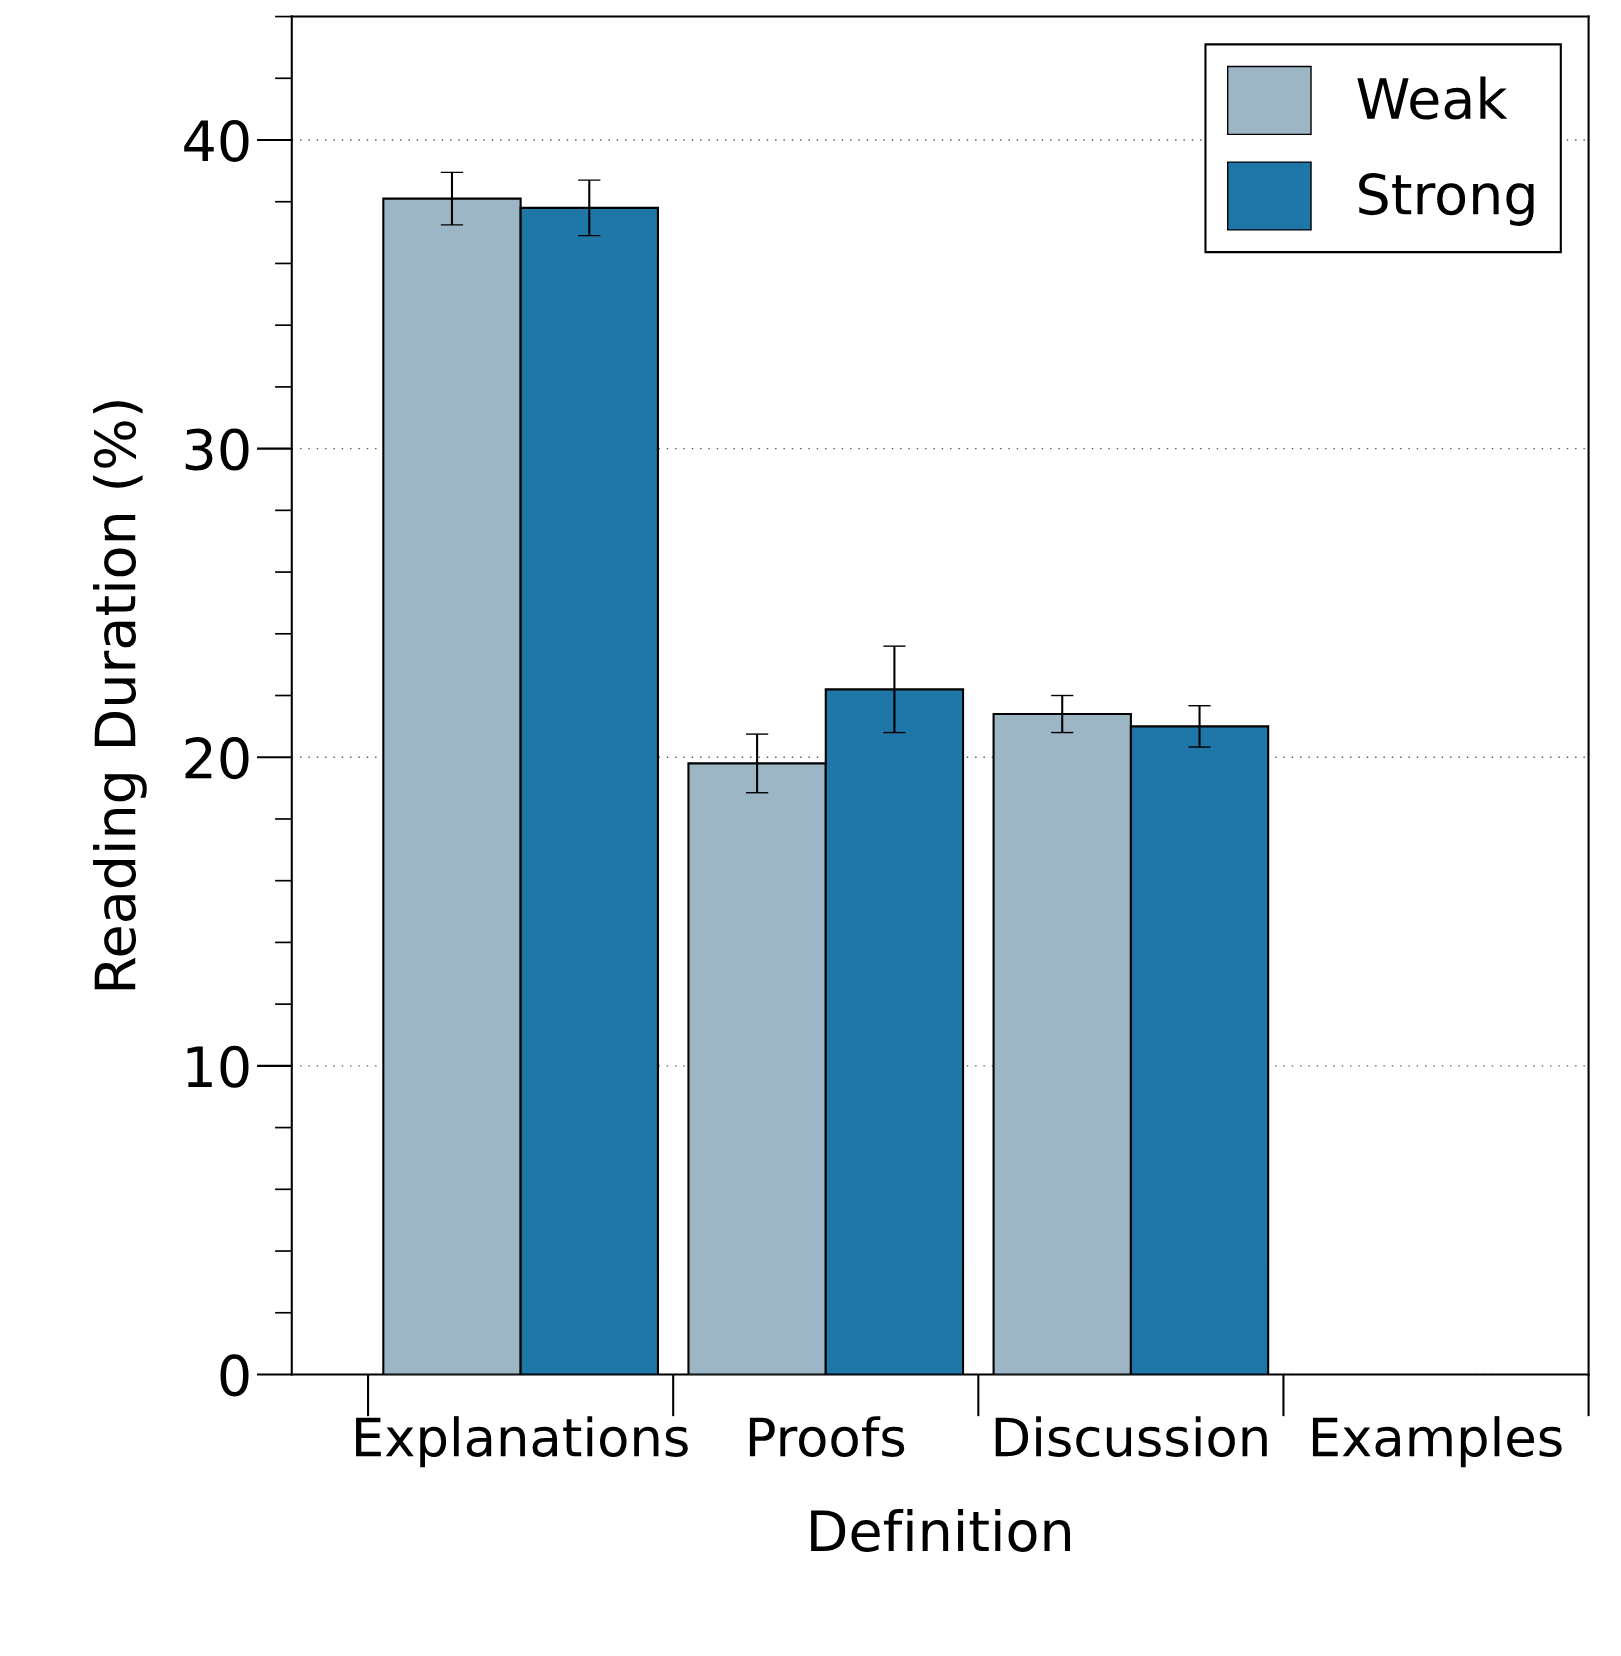  What do you see at coordinates (1432, 98) in the screenshot?
I see `legend-label: Weak` at bounding box center [1432, 98].